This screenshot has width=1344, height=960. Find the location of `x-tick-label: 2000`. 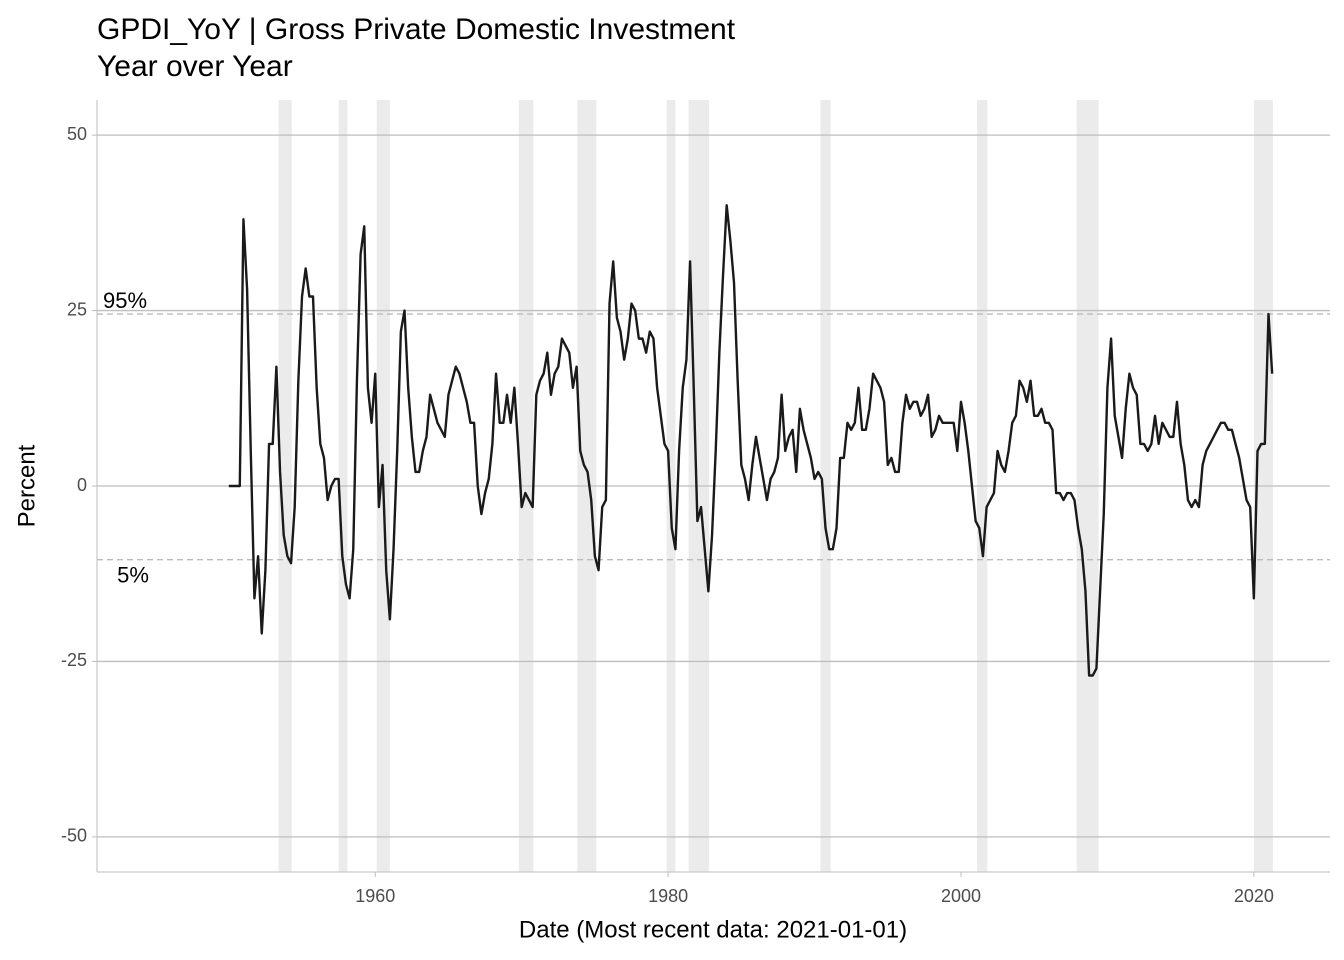

x-tick-label: 2000 is located at coordinates (961, 896).